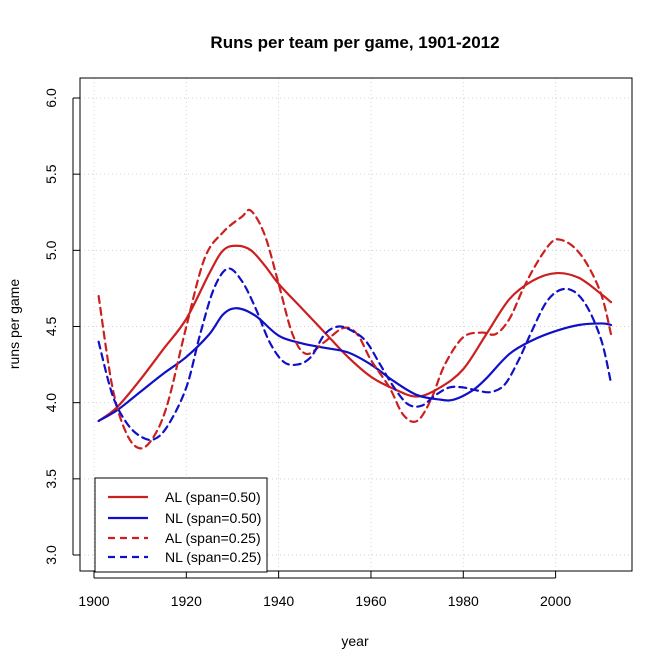 This screenshot has height=671, width=672. What do you see at coordinates (213, 538) in the screenshot?
I see `legend-label-3: AL (span=0.25)` at bounding box center [213, 538].